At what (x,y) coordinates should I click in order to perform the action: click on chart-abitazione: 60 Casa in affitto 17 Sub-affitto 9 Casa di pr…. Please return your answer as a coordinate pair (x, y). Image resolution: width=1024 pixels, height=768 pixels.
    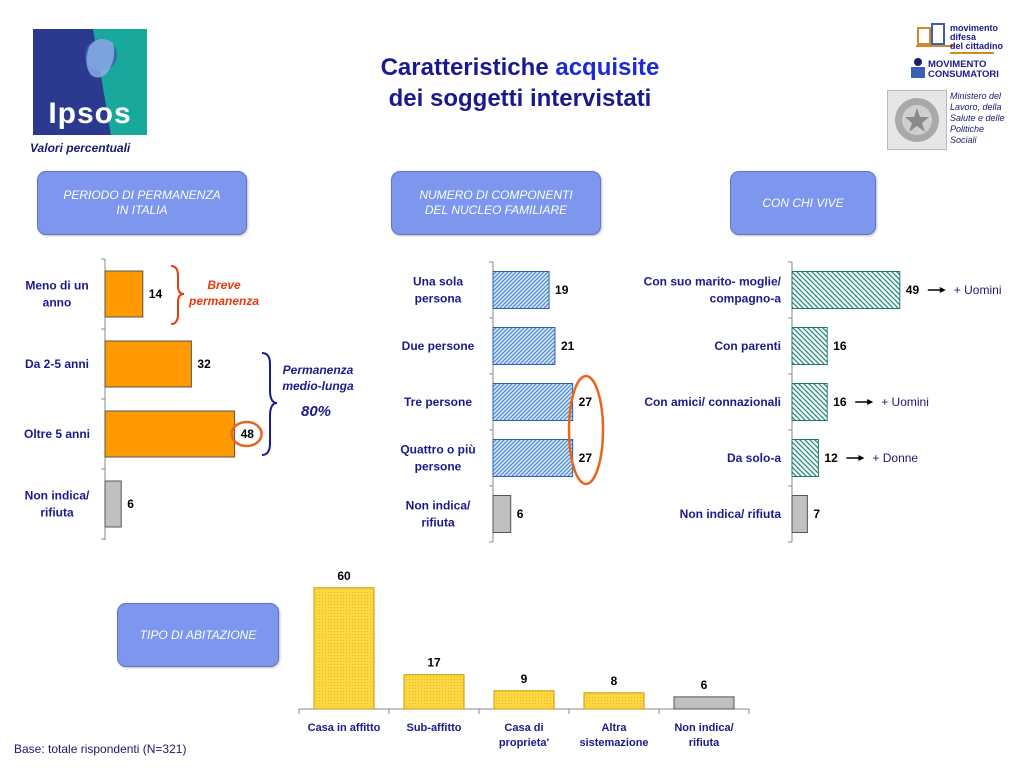
    Looking at the image, I should click on (524, 659).